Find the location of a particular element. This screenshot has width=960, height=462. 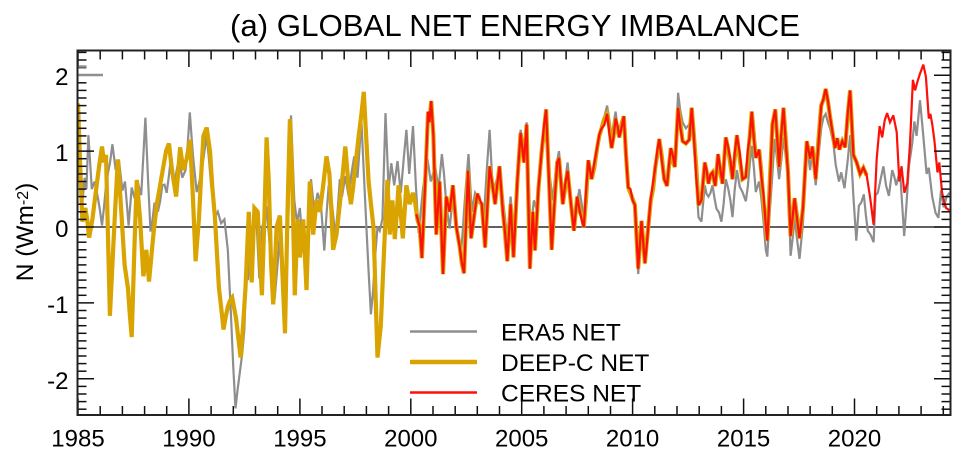

svg-text: 2010 is located at coordinates (632, 439).